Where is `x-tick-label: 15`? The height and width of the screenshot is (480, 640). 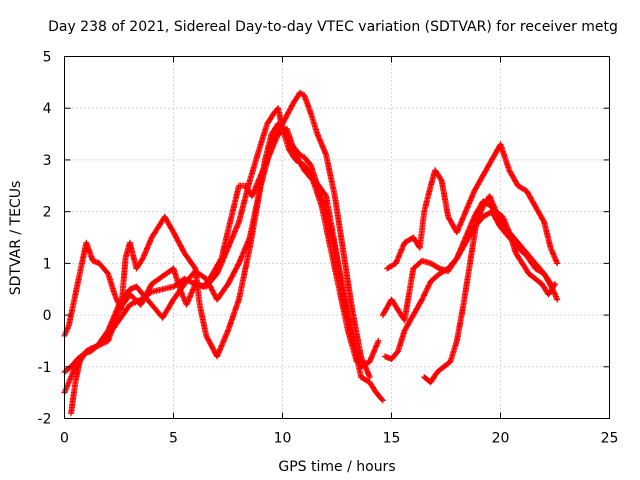
x-tick-label: 15 is located at coordinates (392, 439).